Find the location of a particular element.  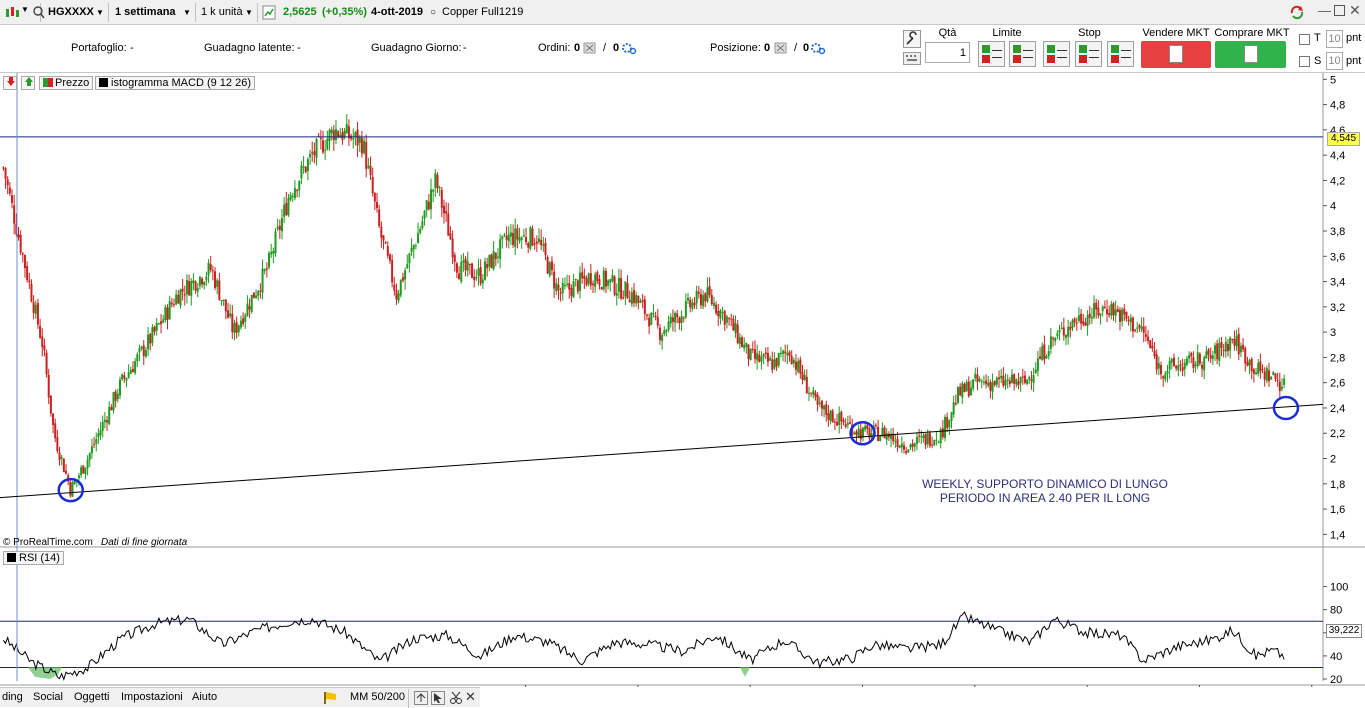

chevron-down-icon: ▼ is located at coordinates (25, 9).